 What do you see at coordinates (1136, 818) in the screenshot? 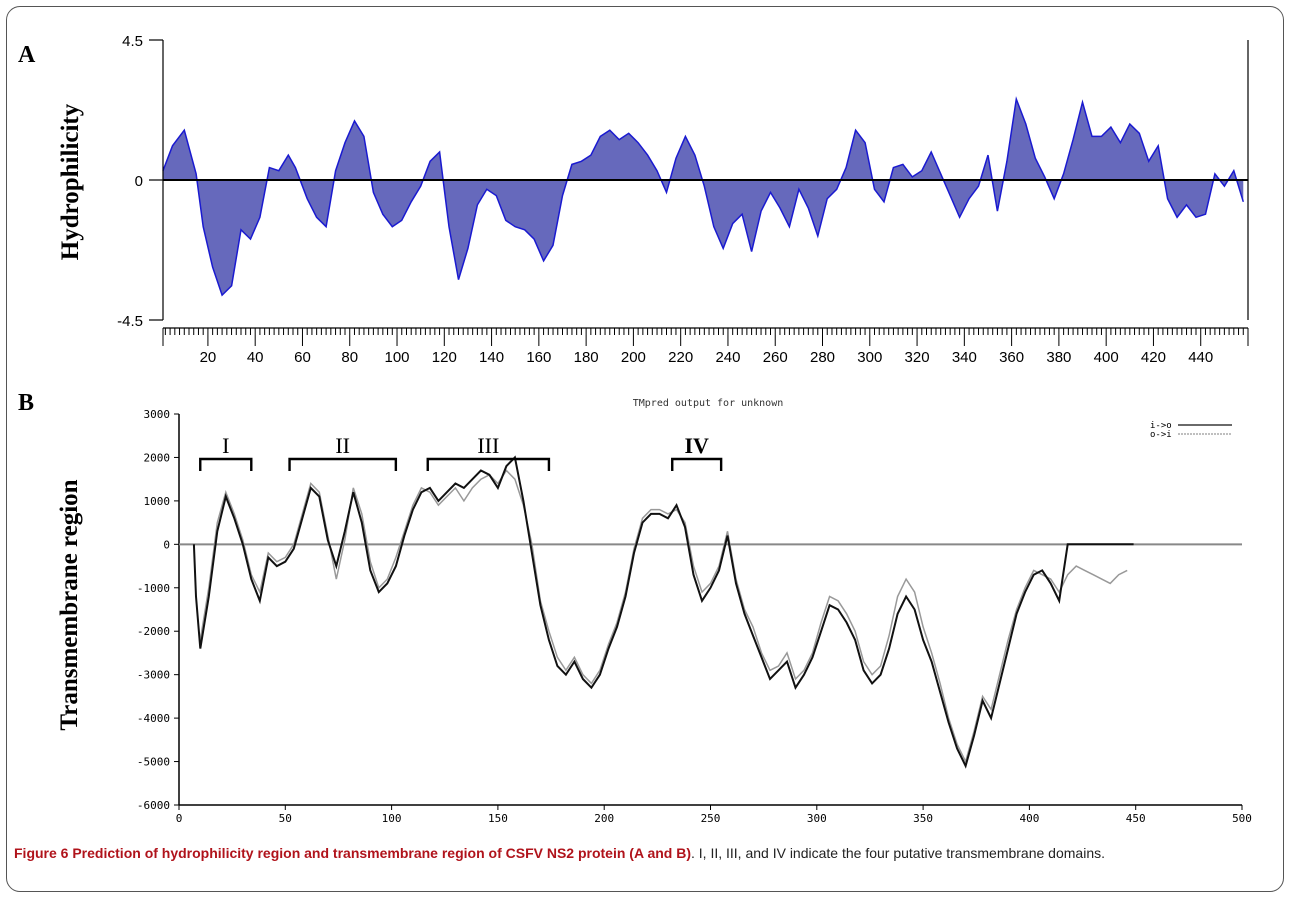
I see `panel-b-x-tick-label: 450` at bounding box center [1136, 818].